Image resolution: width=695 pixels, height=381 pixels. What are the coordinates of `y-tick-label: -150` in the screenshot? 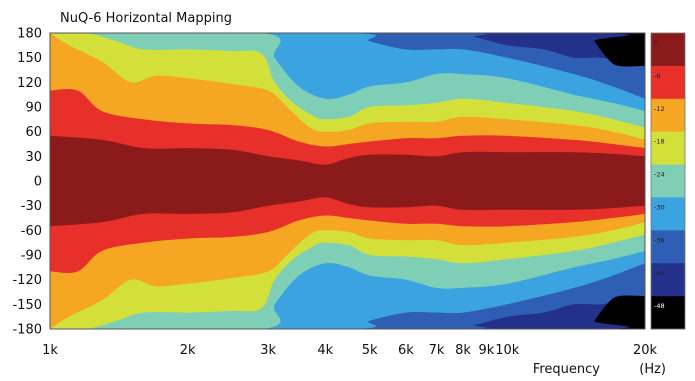 It's located at (27, 305).